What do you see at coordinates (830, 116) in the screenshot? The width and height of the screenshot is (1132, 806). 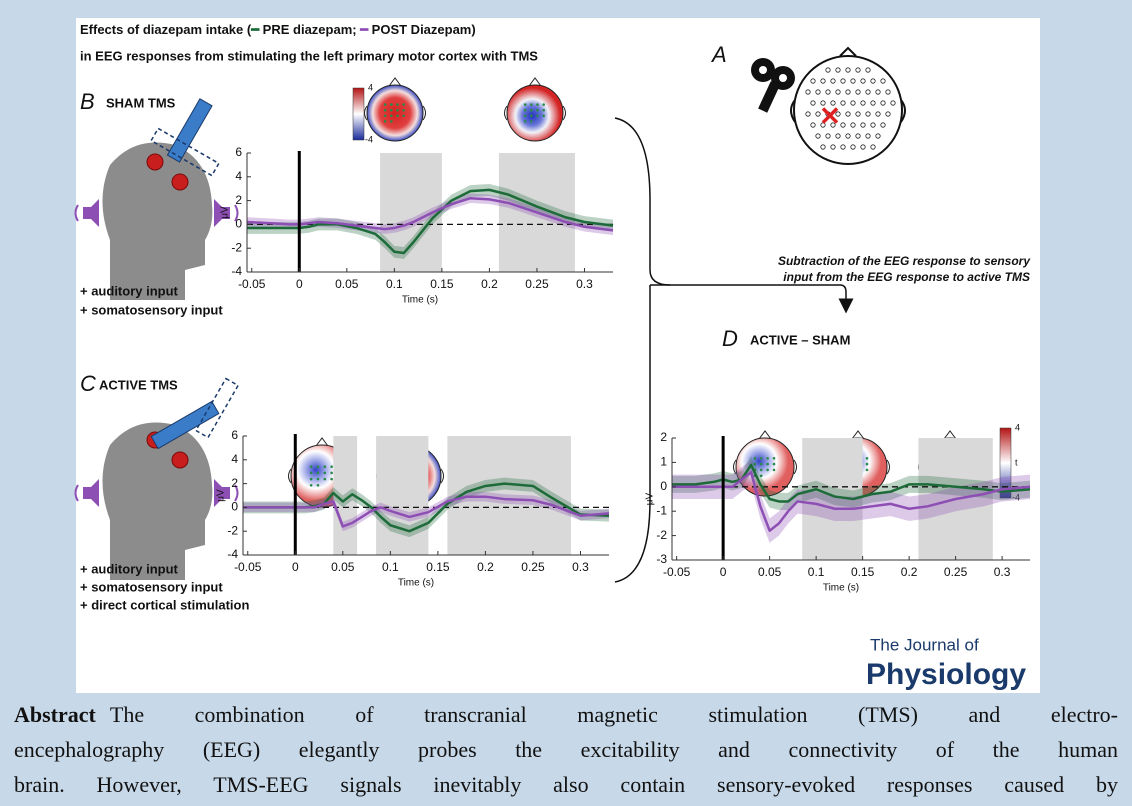 I see `stim-site: ✕` at bounding box center [830, 116].